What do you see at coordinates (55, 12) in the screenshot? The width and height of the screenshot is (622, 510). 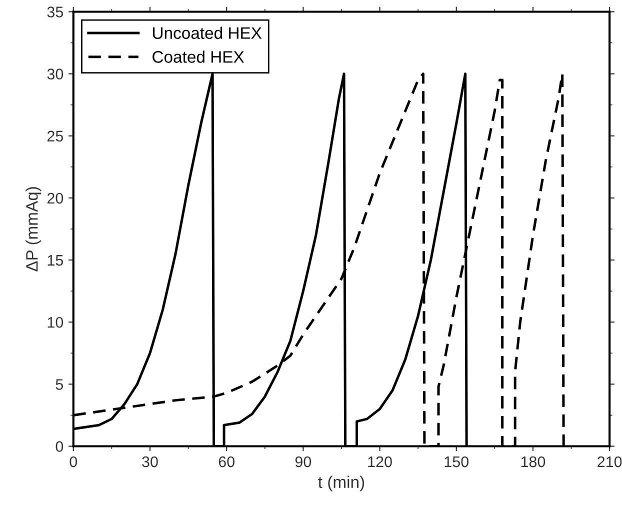 I see `y-tick-label: 35` at bounding box center [55, 12].